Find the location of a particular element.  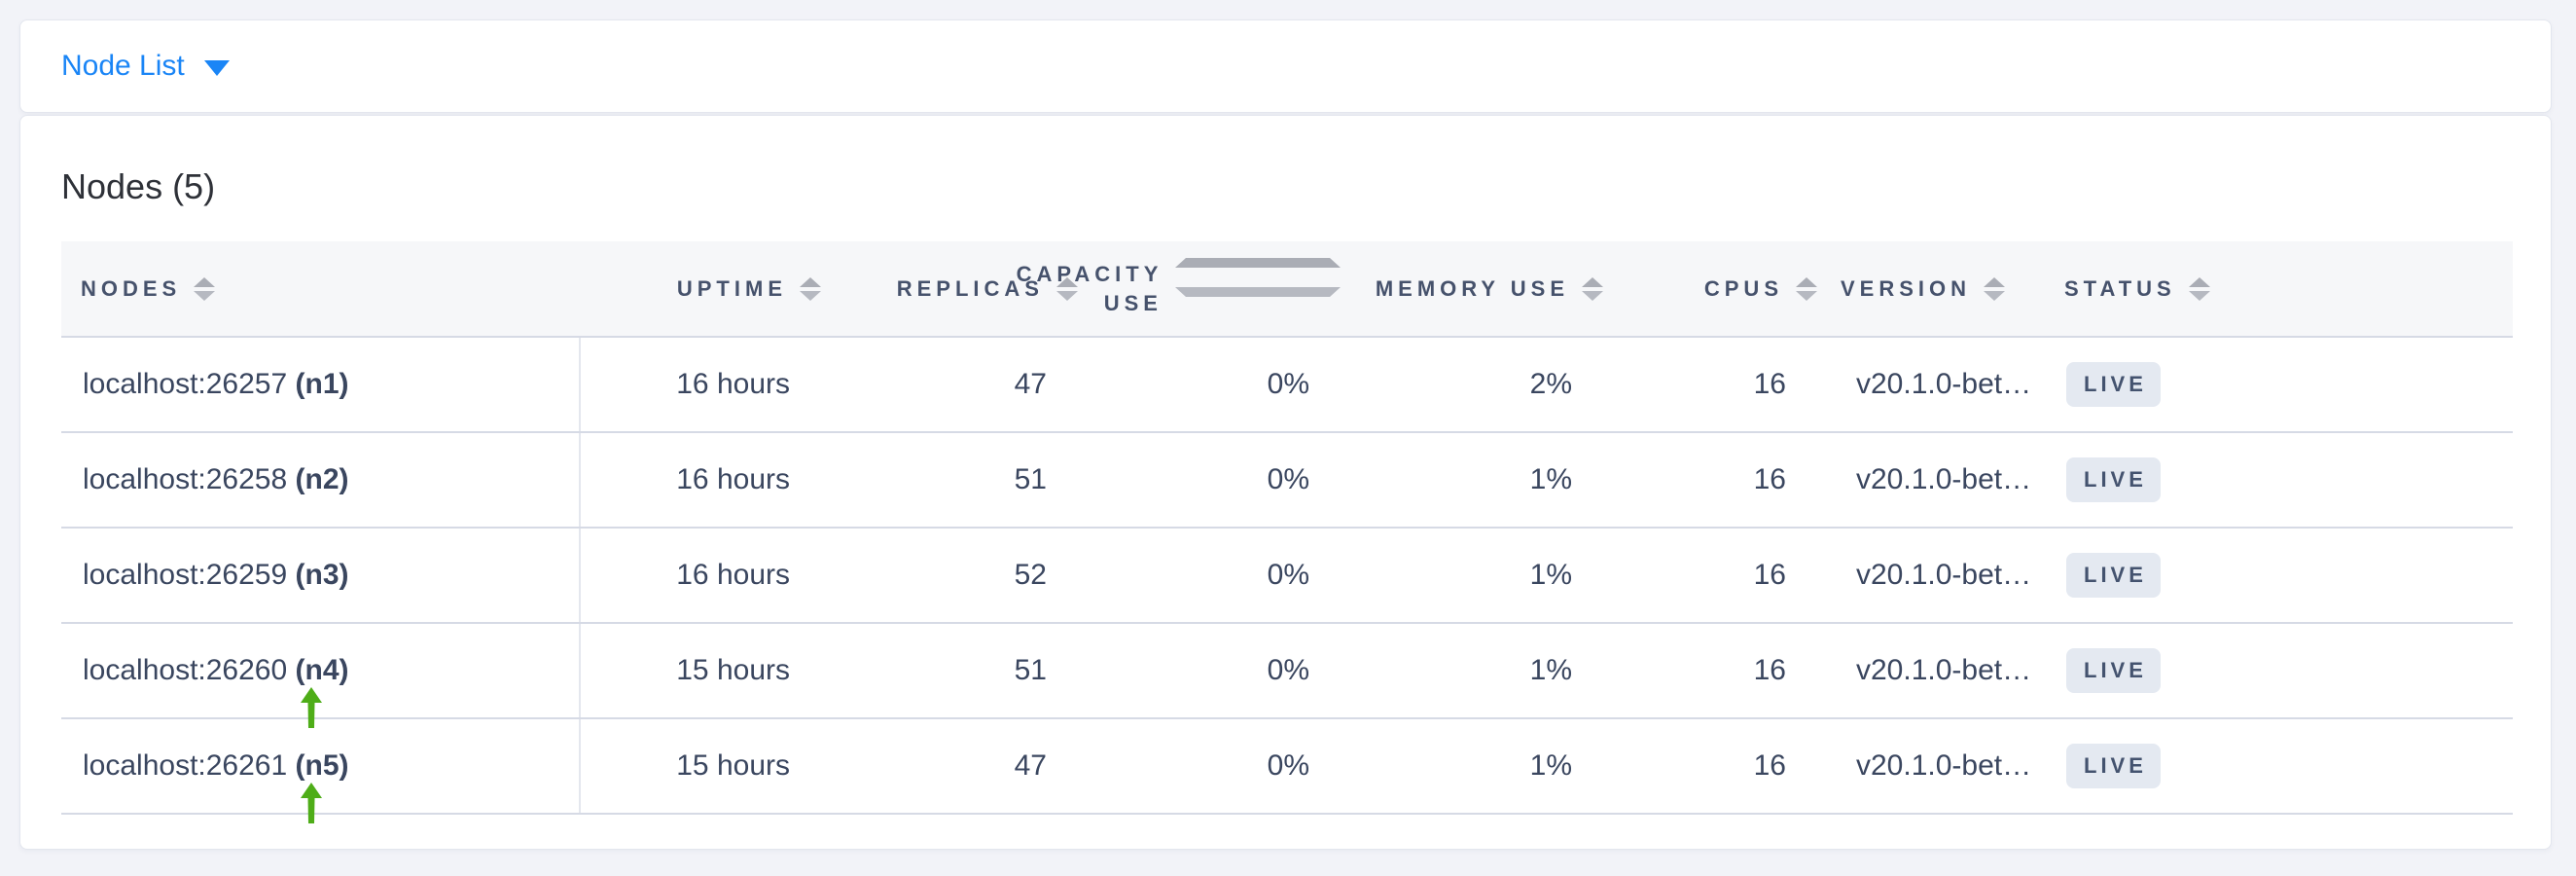

column-header-label: UPTIME is located at coordinates (731, 288).